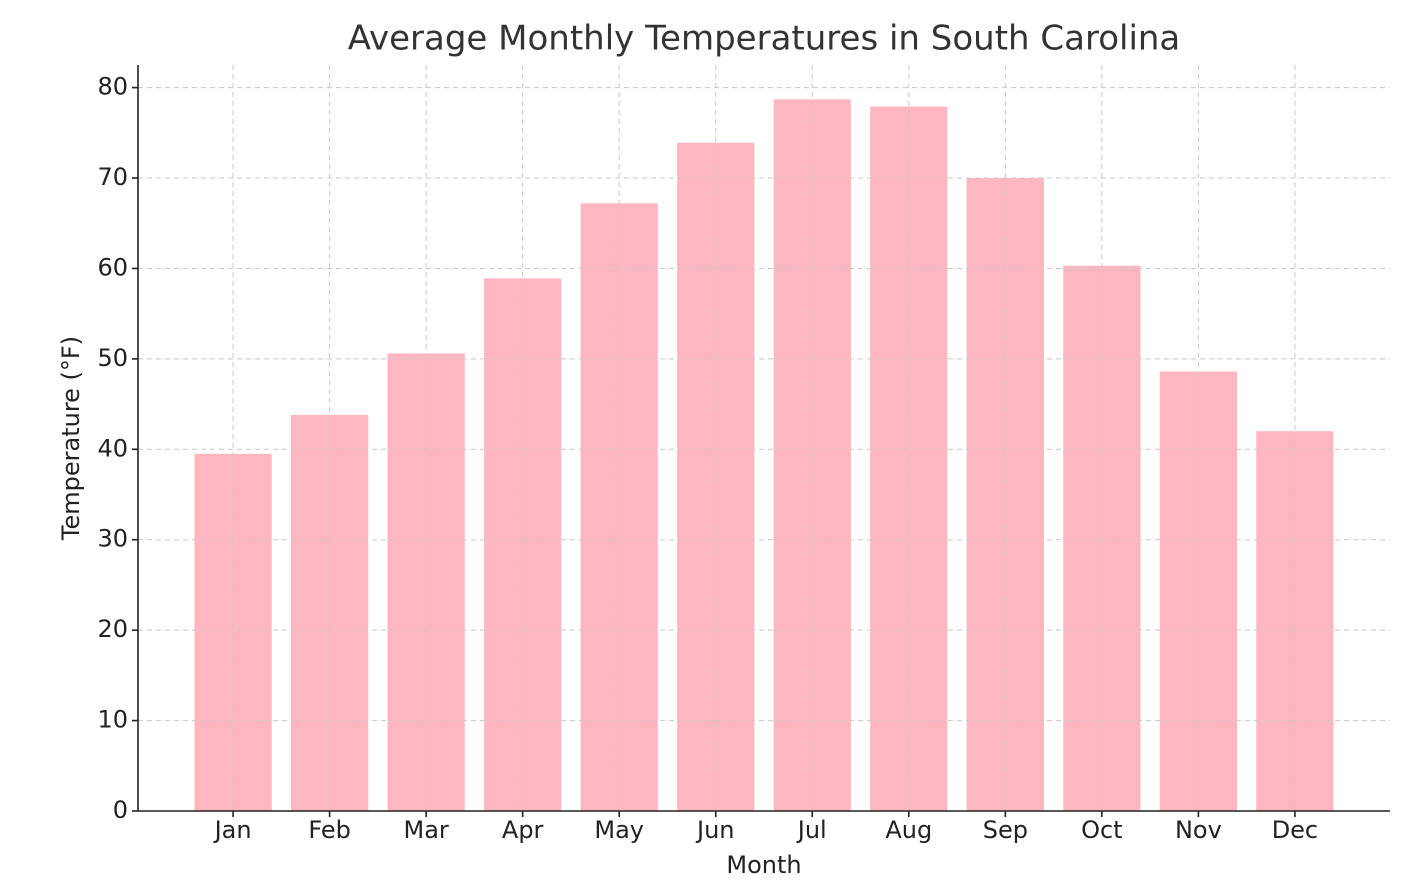  I want to click on y-tick-label: 20, so click(112, 629).